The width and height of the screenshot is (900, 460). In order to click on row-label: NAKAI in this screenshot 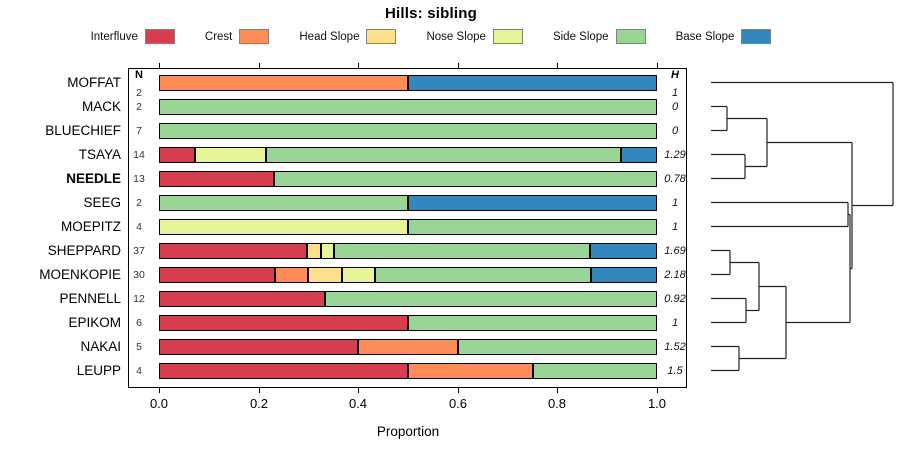, I will do `click(100, 346)`.